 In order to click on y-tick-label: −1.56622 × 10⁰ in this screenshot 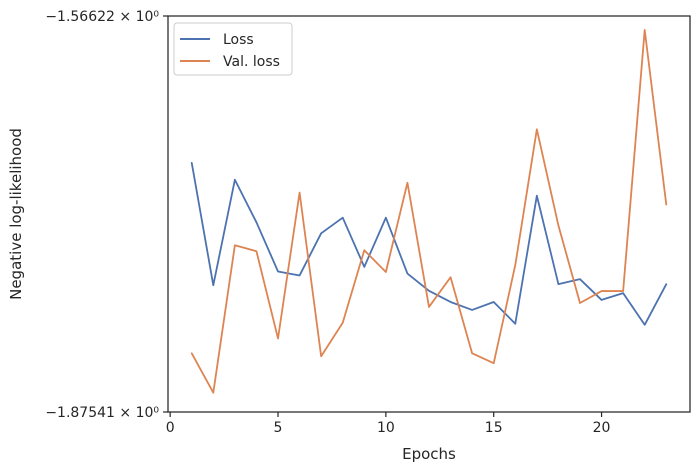, I will do `click(102, 17)`.